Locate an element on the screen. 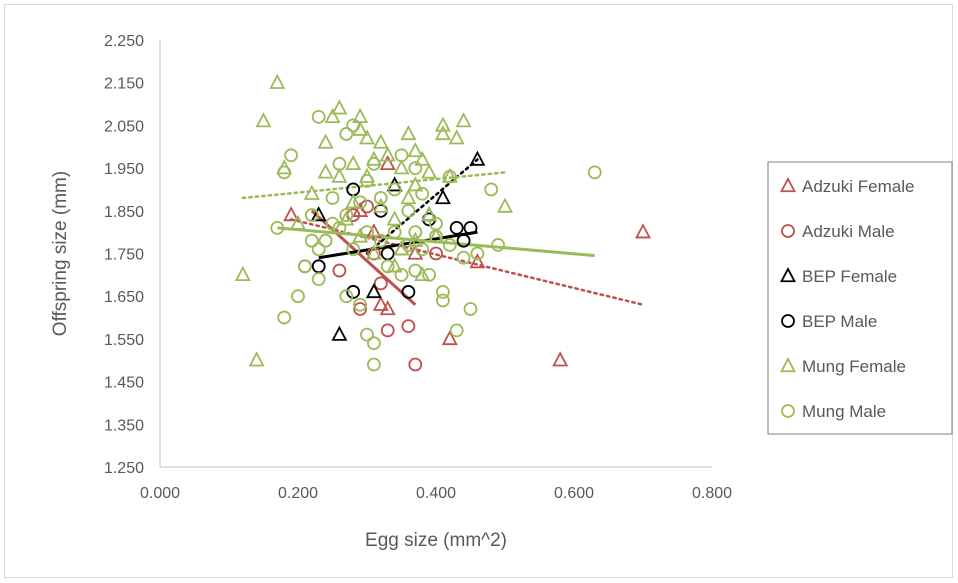 The width and height of the screenshot is (958, 583). y-tick-label: 1.350 is located at coordinates (124, 425).